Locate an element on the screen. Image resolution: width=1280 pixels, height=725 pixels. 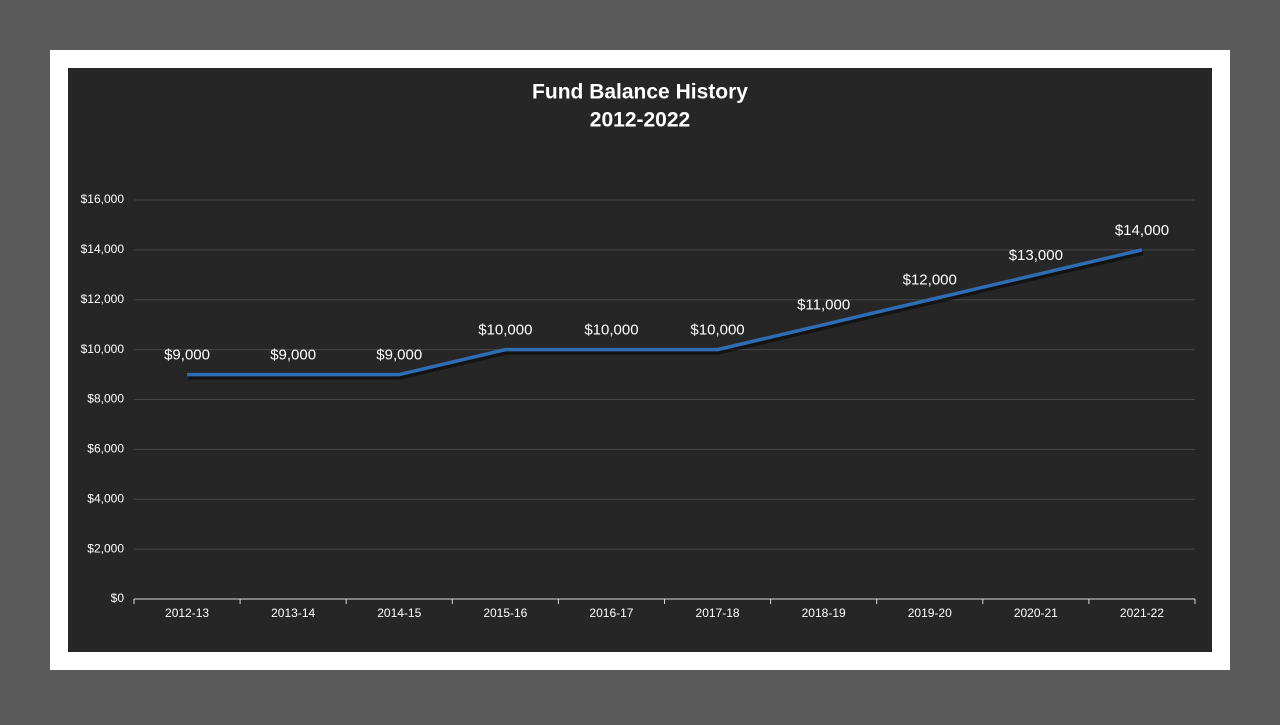
y-tick-label: $10,000 is located at coordinates (103, 349).